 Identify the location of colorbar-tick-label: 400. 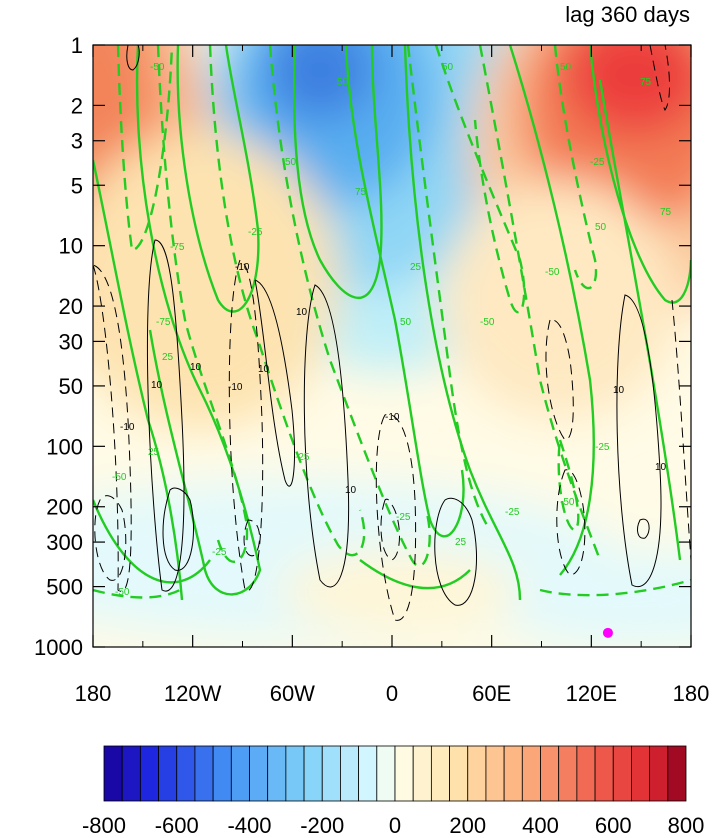
(540, 825).